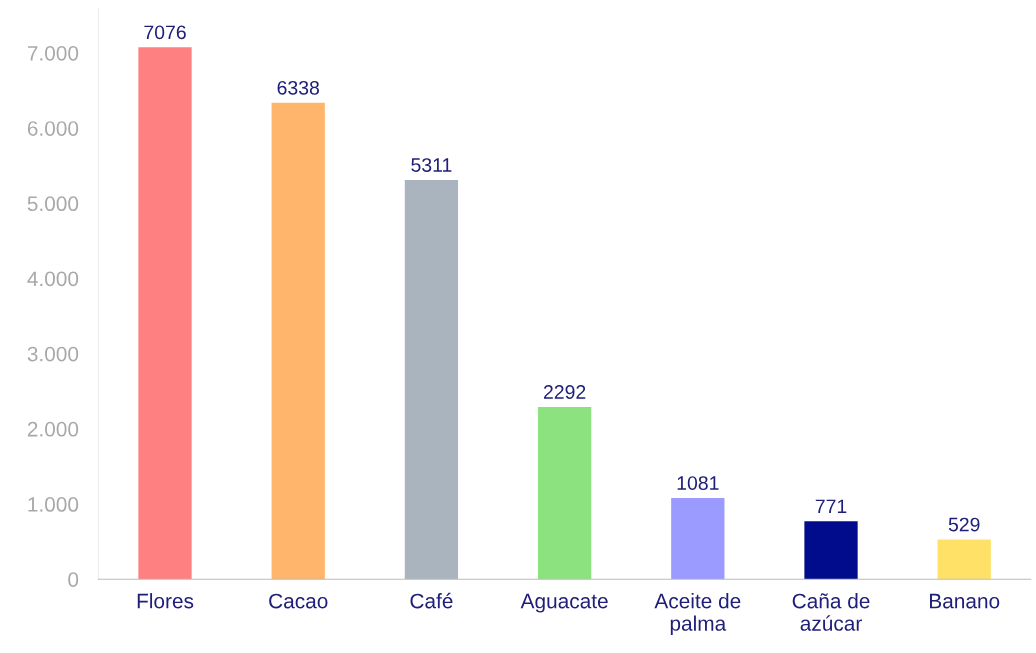 The height and width of the screenshot is (653, 1036). What do you see at coordinates (431, 600) in the screenshot?
I see `x-tick-label: Café` at bounding box center [431, 600].